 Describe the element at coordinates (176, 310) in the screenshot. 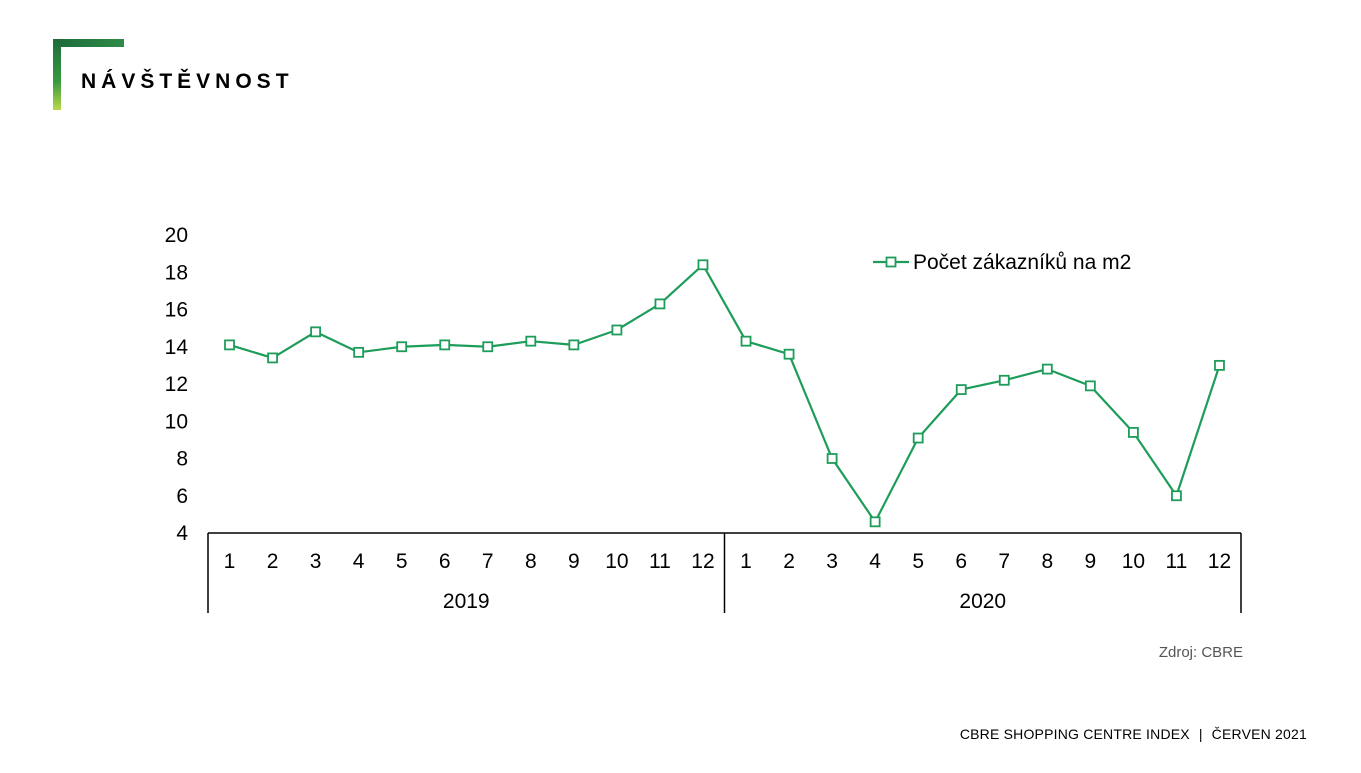

I see `y-tick-label: 16` at that location.